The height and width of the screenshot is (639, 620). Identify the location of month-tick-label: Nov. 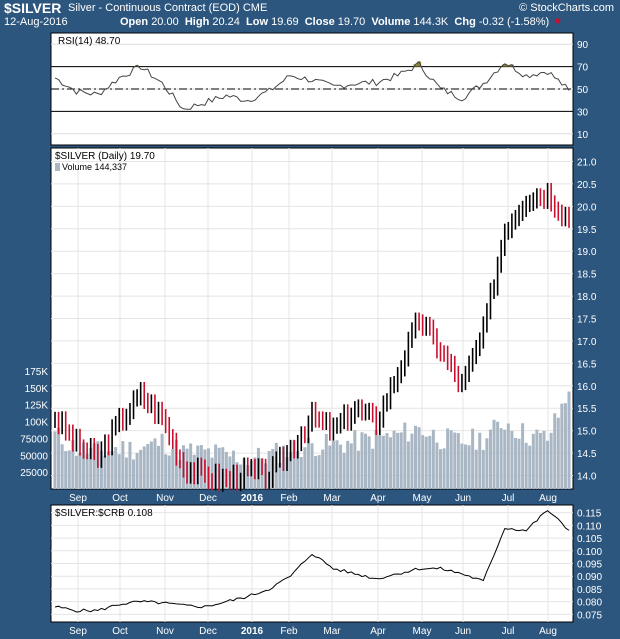
(165, 498).